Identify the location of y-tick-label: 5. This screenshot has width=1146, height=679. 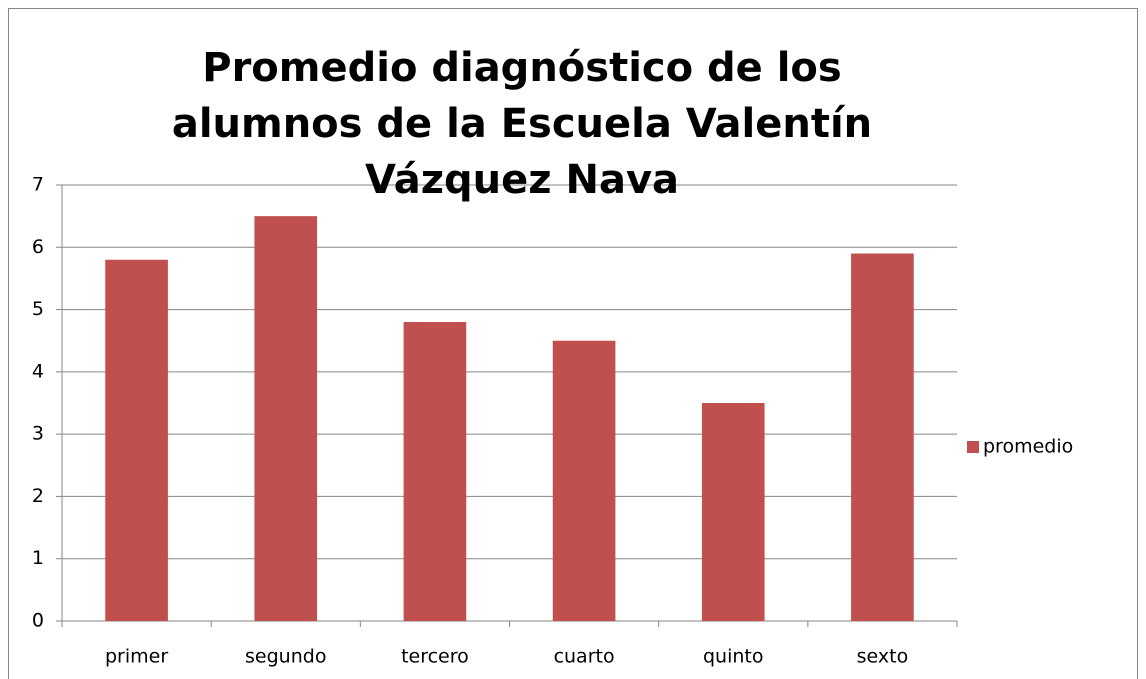
(38, 309).